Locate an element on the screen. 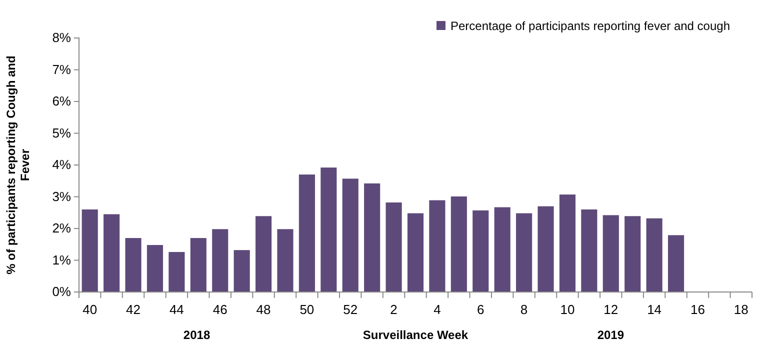 The image size is (773, 349). legend-label: Percentage of participants reporting fever and cough is located at coordinates (590, 26).